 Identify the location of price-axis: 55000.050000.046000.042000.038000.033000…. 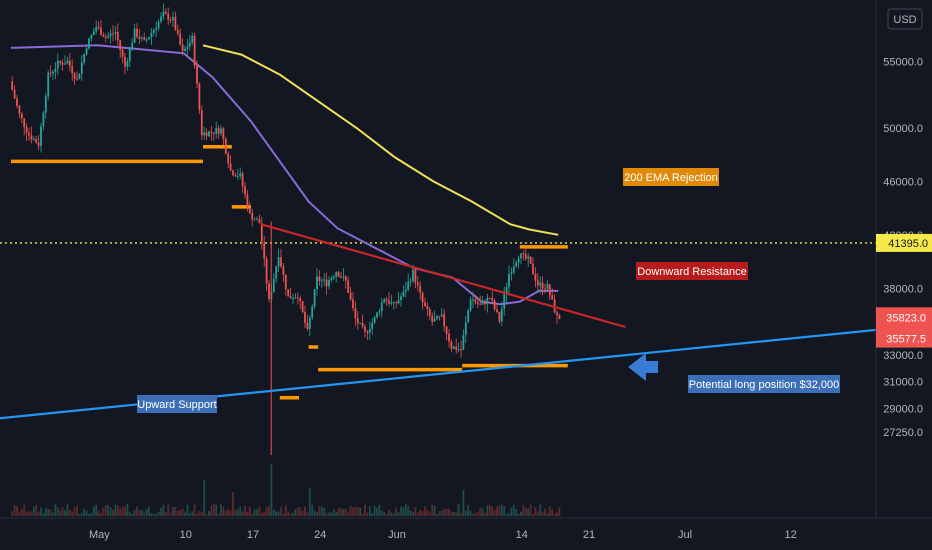
(903, 275).